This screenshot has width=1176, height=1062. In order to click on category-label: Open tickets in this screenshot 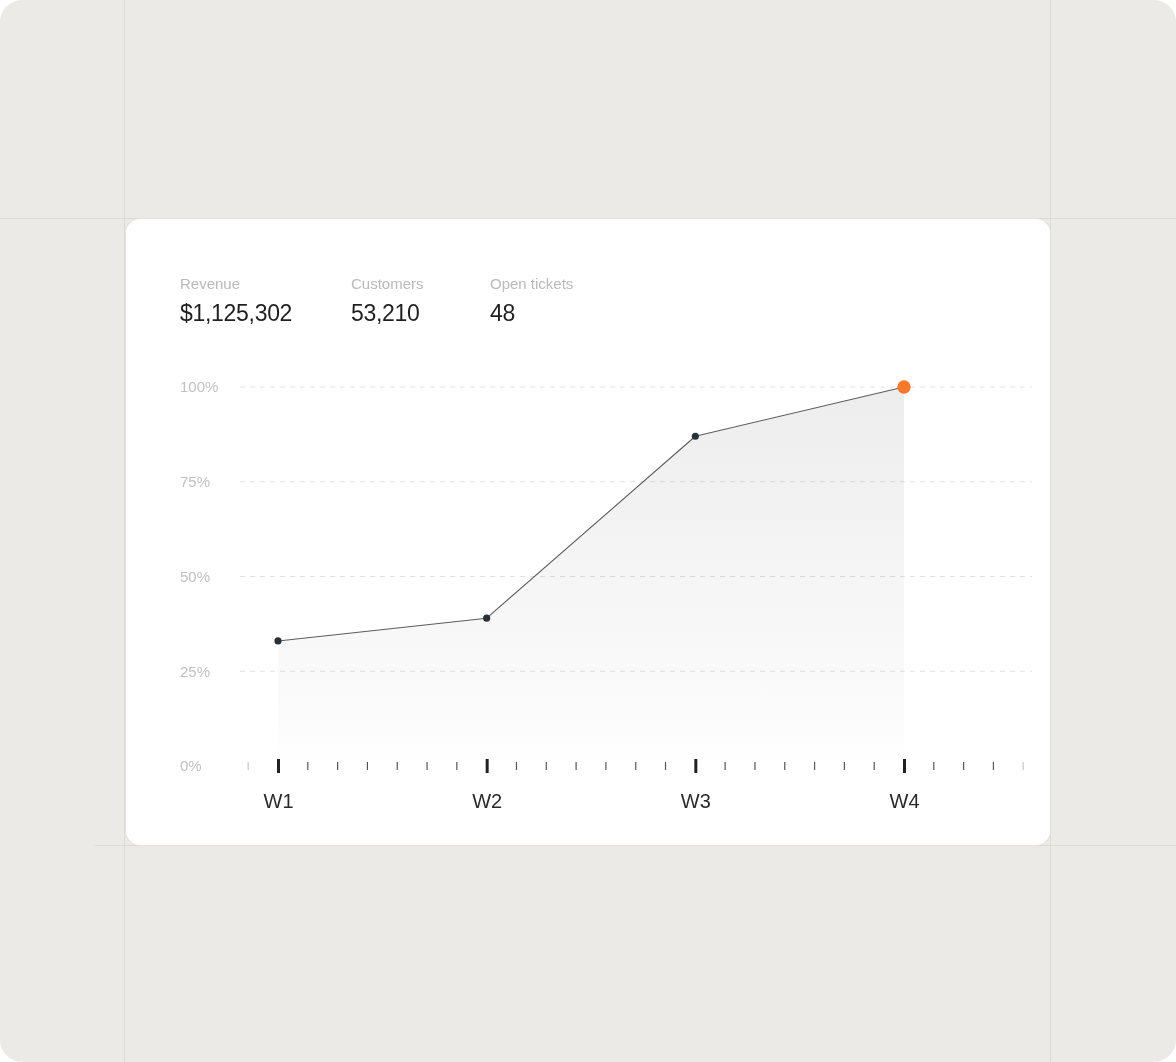, I will do `click(532, 284)`.